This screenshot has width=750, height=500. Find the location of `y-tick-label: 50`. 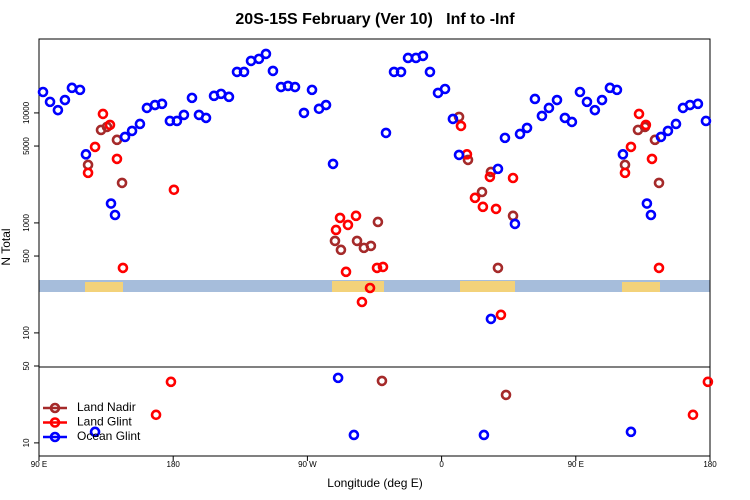

y-tick-label: 50 is located at coordinates (26, 365).